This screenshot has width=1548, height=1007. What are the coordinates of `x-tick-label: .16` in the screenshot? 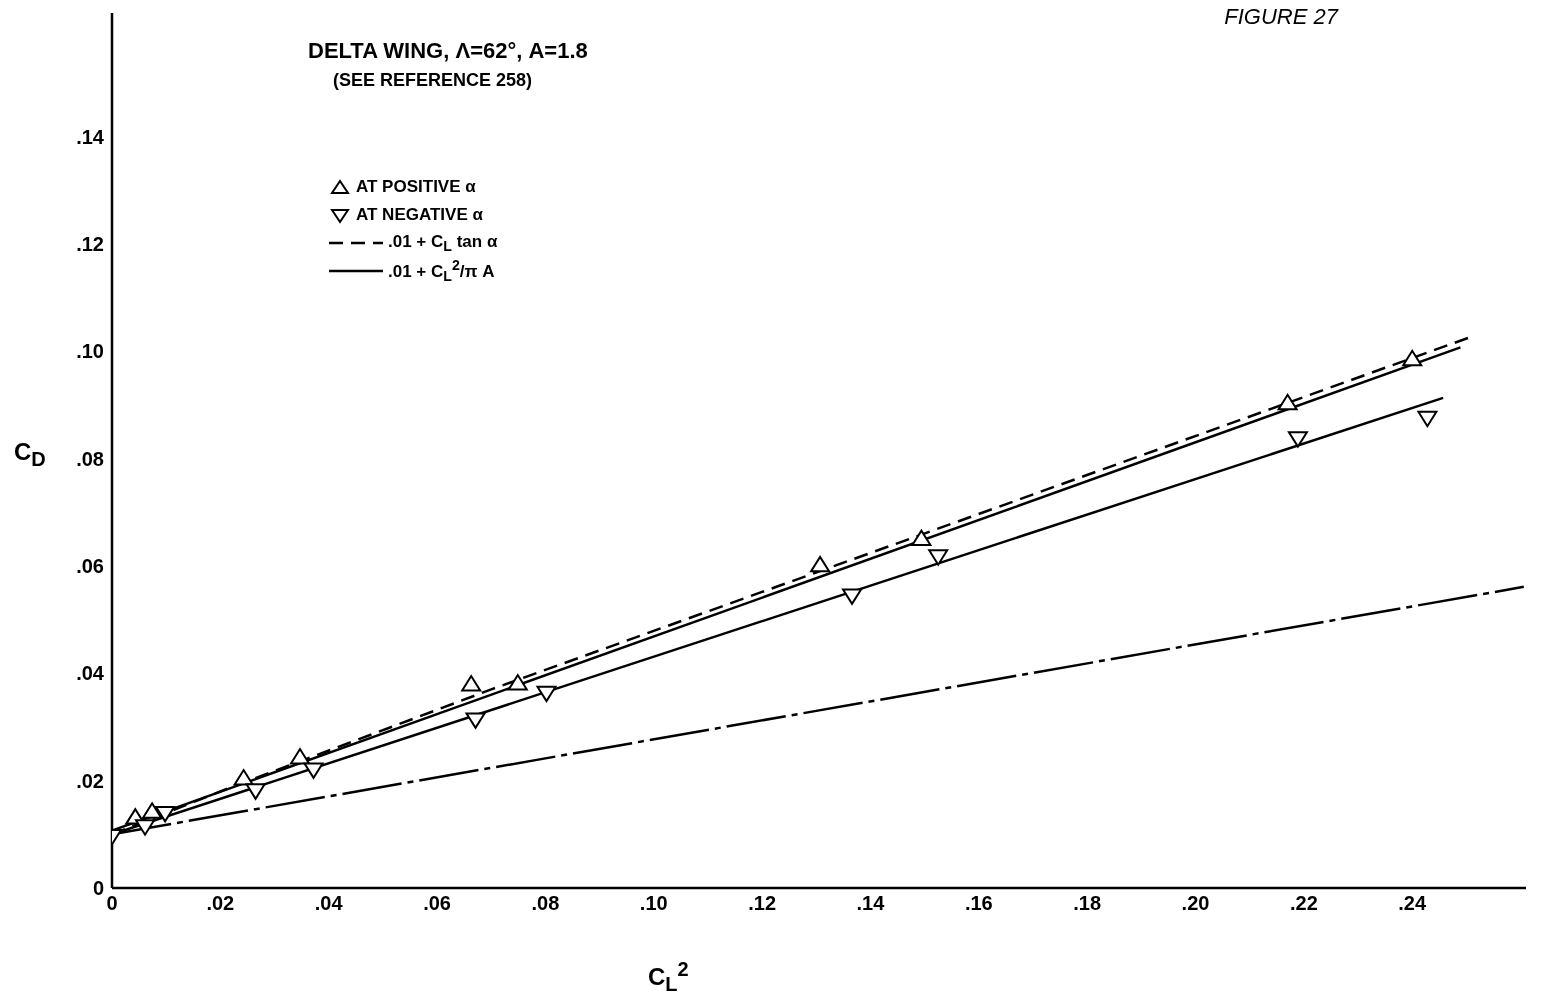 It's located at (978, 903).